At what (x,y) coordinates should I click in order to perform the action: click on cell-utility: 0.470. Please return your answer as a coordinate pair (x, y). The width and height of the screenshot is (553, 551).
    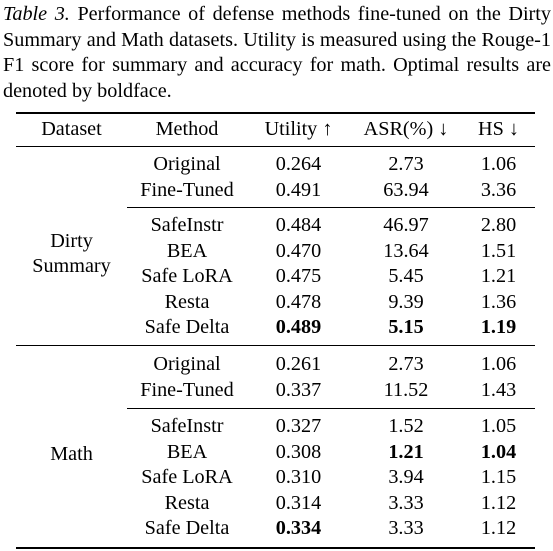
    Looking at the image, I should click on (298, 250).